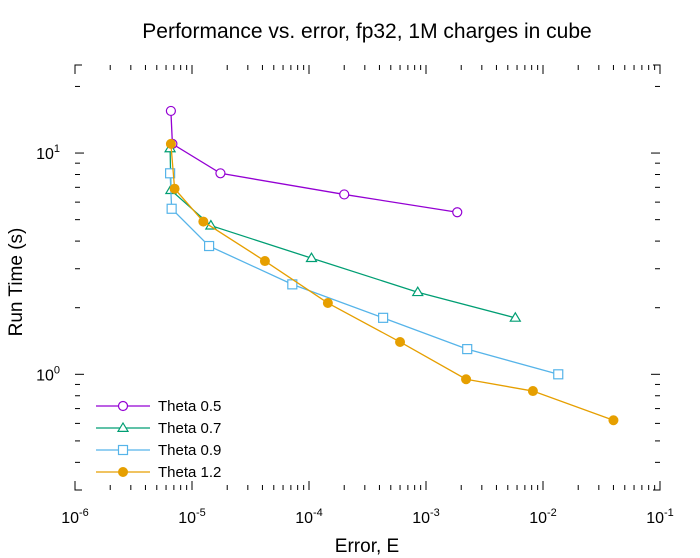 The width and height of the screenshot is (700, 558). What do you see at coordinates (192, 517) in the screenshot?
I see `x-tick-label: 10⁻⁵` at bounding box center [192, 517].